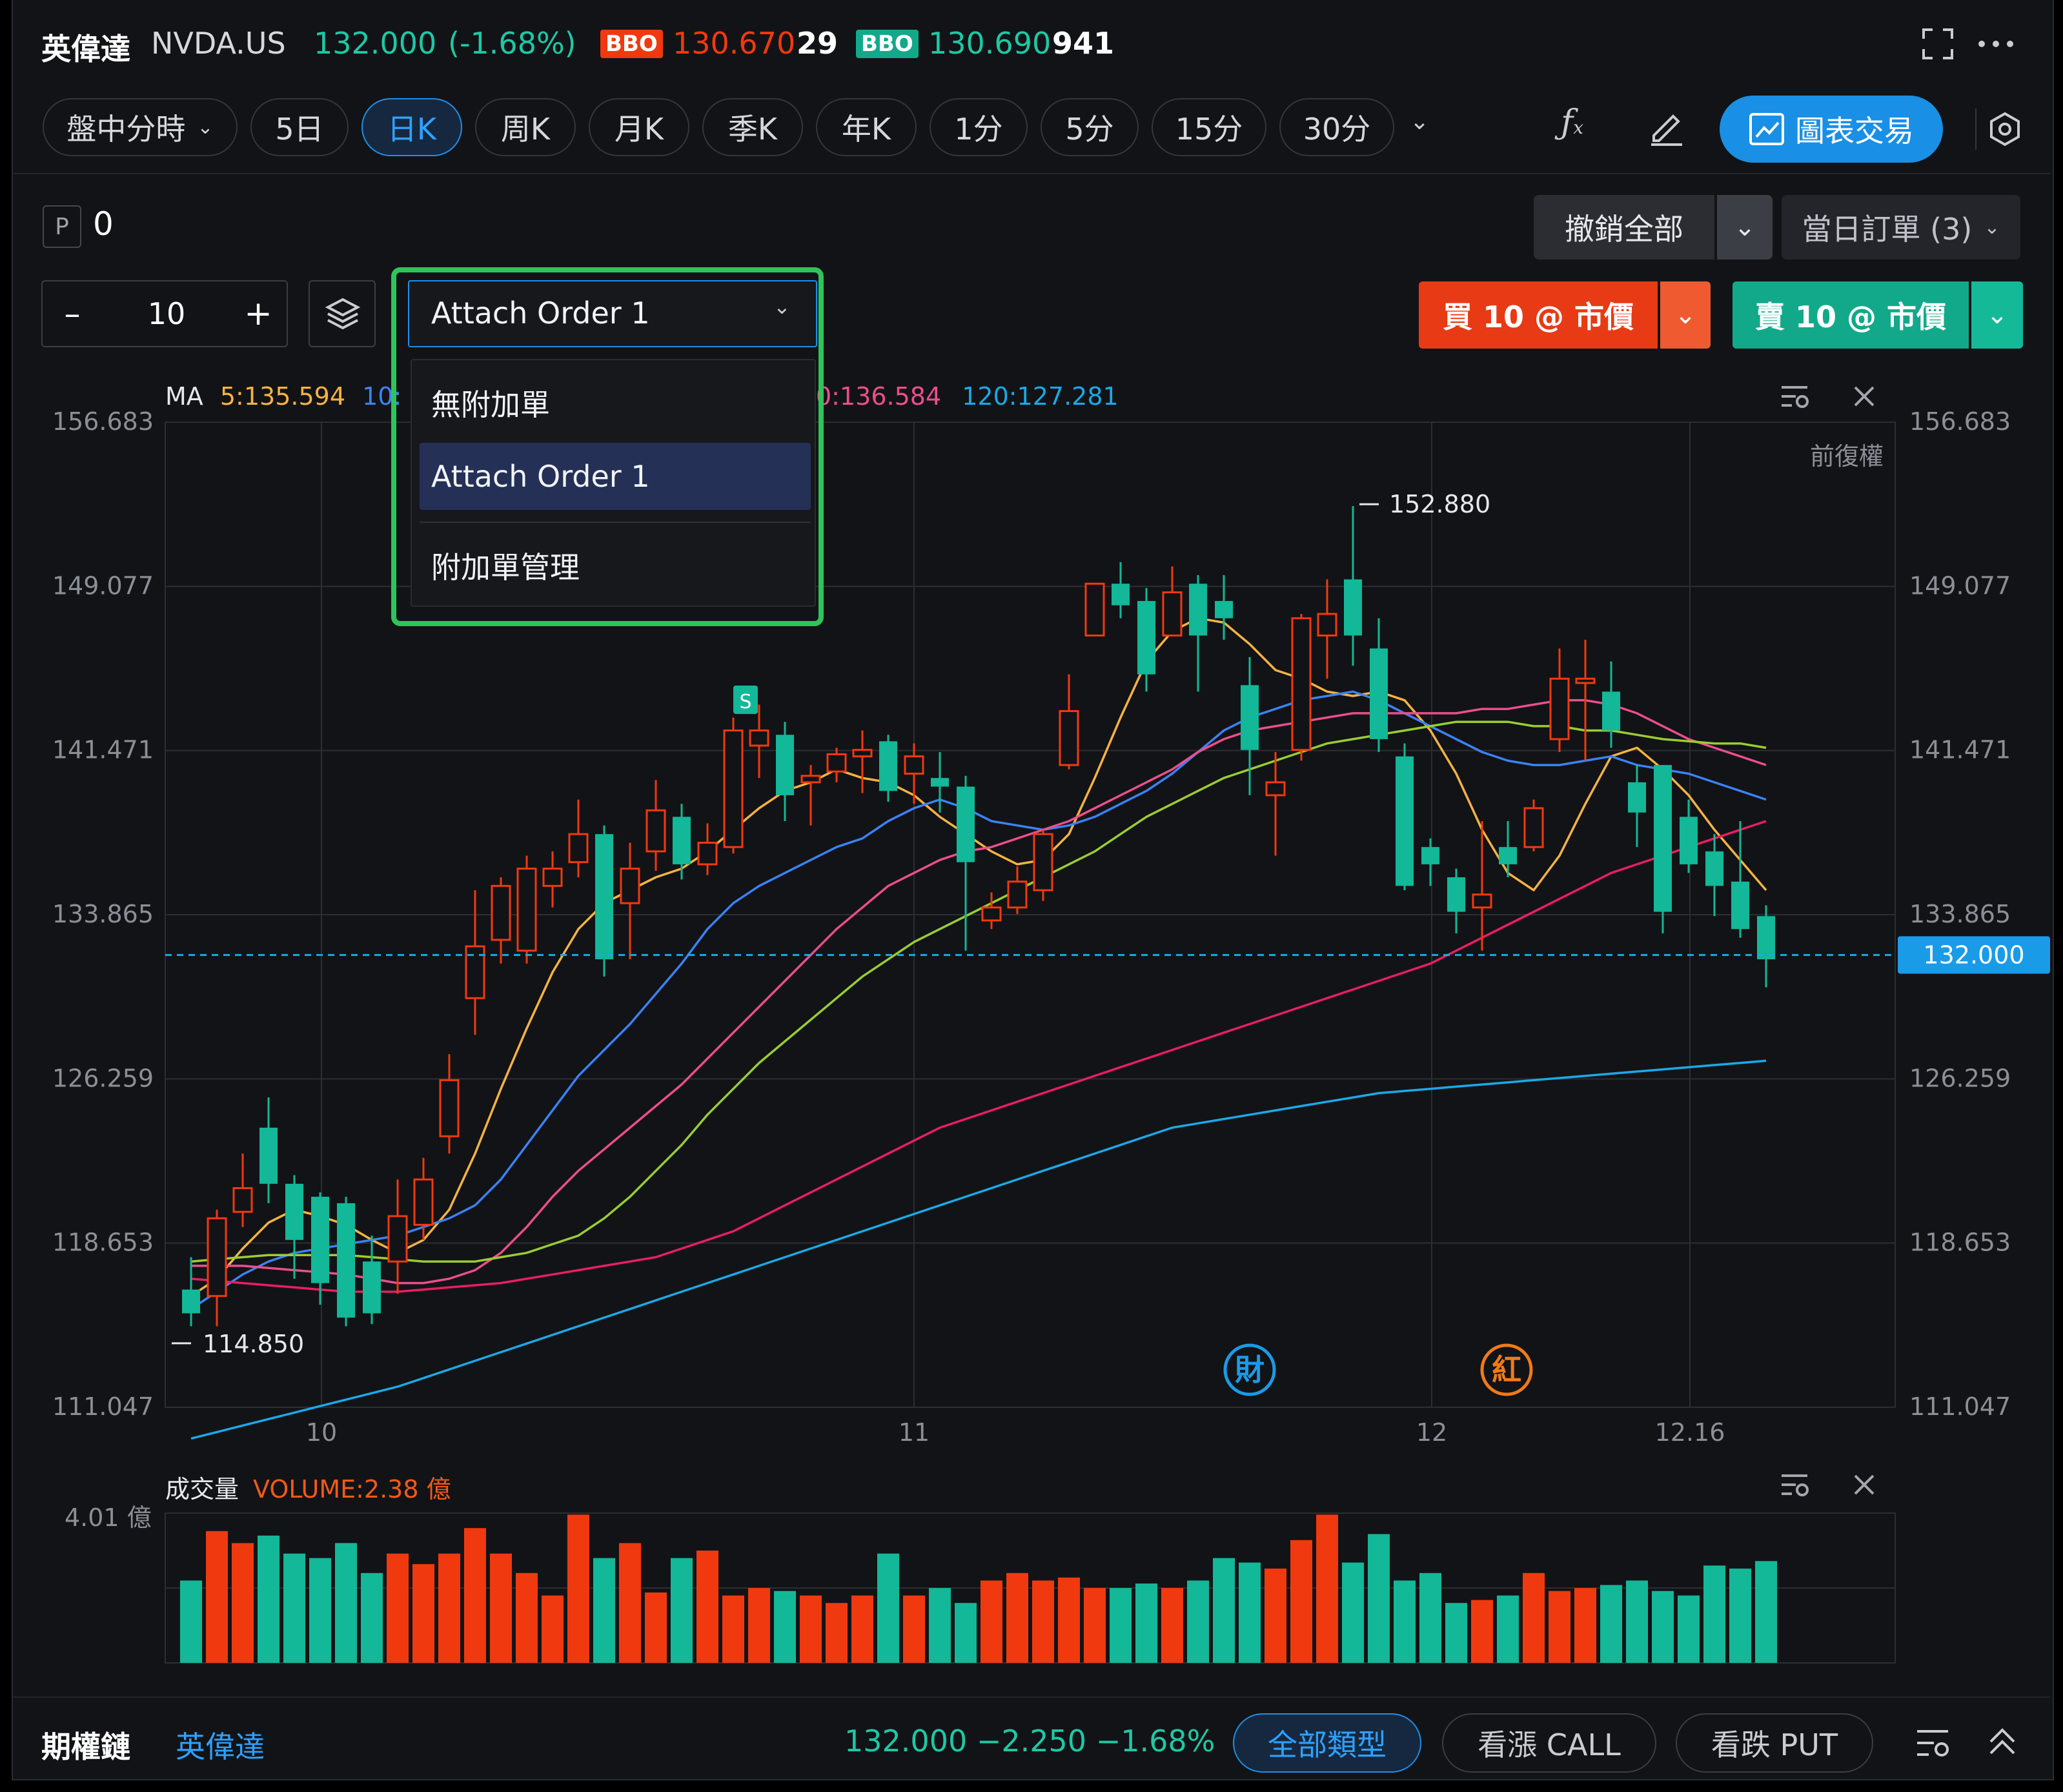 The width and height of the screenshot is (2063, 1792). I want to click on y-tick-left: 111.047, so click(103, 1406).